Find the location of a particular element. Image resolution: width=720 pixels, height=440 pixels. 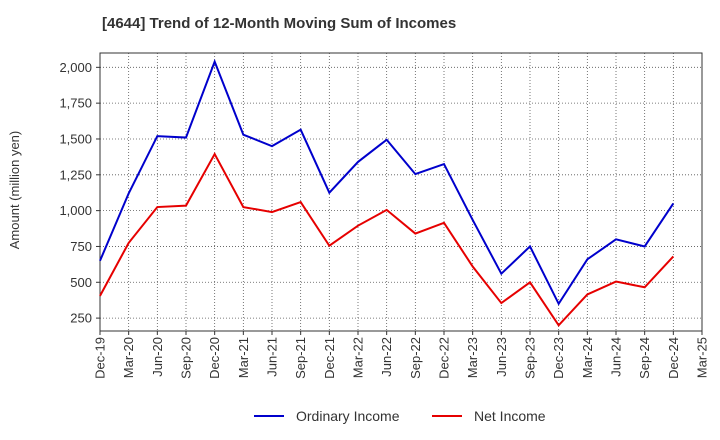

legend-swatch-net-income is located at coordinates (447, 416).